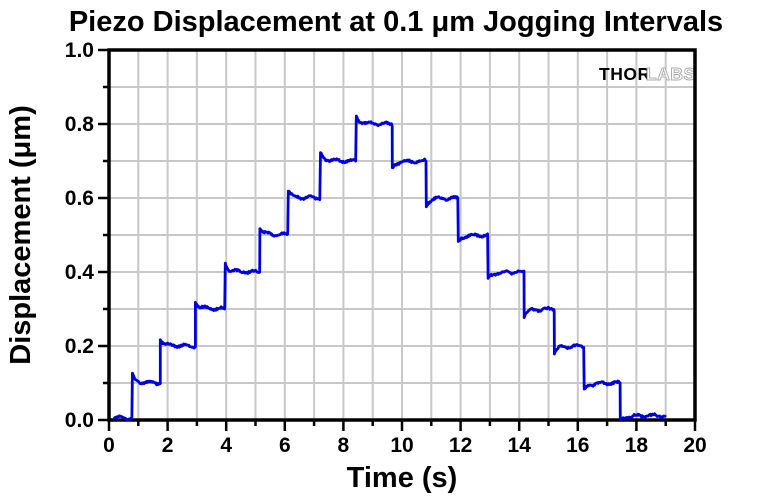  Describe the element at coordinates (21, 234) in the screenshot. I see `y-axis-label: Displacement (μm)` at that location.